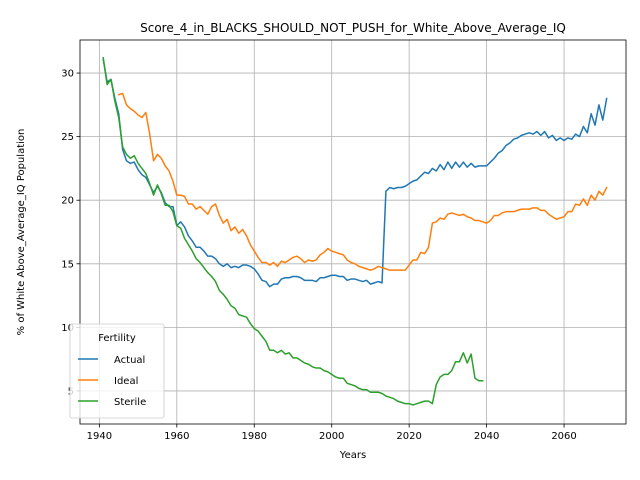 The image size is (640, 480). I want to click on y-axis-label: % of White Above_Average_IQ Population, so click(21, 232).